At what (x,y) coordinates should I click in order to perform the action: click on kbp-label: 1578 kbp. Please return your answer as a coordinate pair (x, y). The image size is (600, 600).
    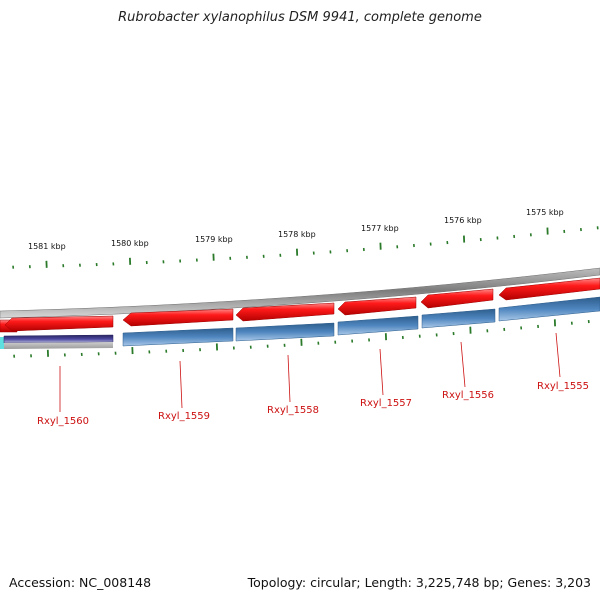
    Looking at the image, I should click on (297, 234).